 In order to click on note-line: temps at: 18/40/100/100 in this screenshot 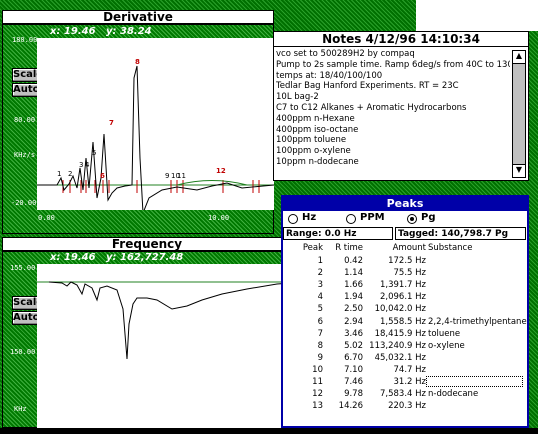, I will do `click(329, 75)`.